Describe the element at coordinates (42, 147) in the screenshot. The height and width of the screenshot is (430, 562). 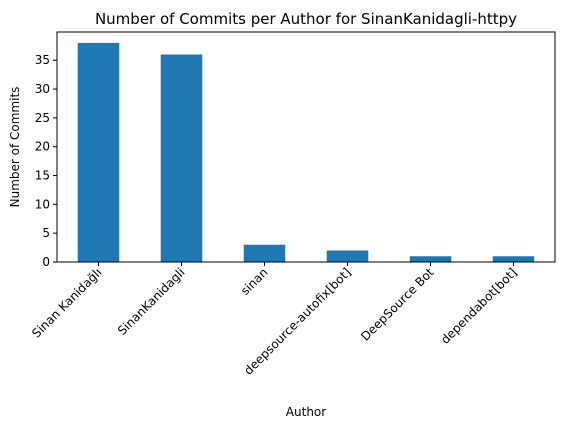
I see `y-tick-label-4: 20` at that location.